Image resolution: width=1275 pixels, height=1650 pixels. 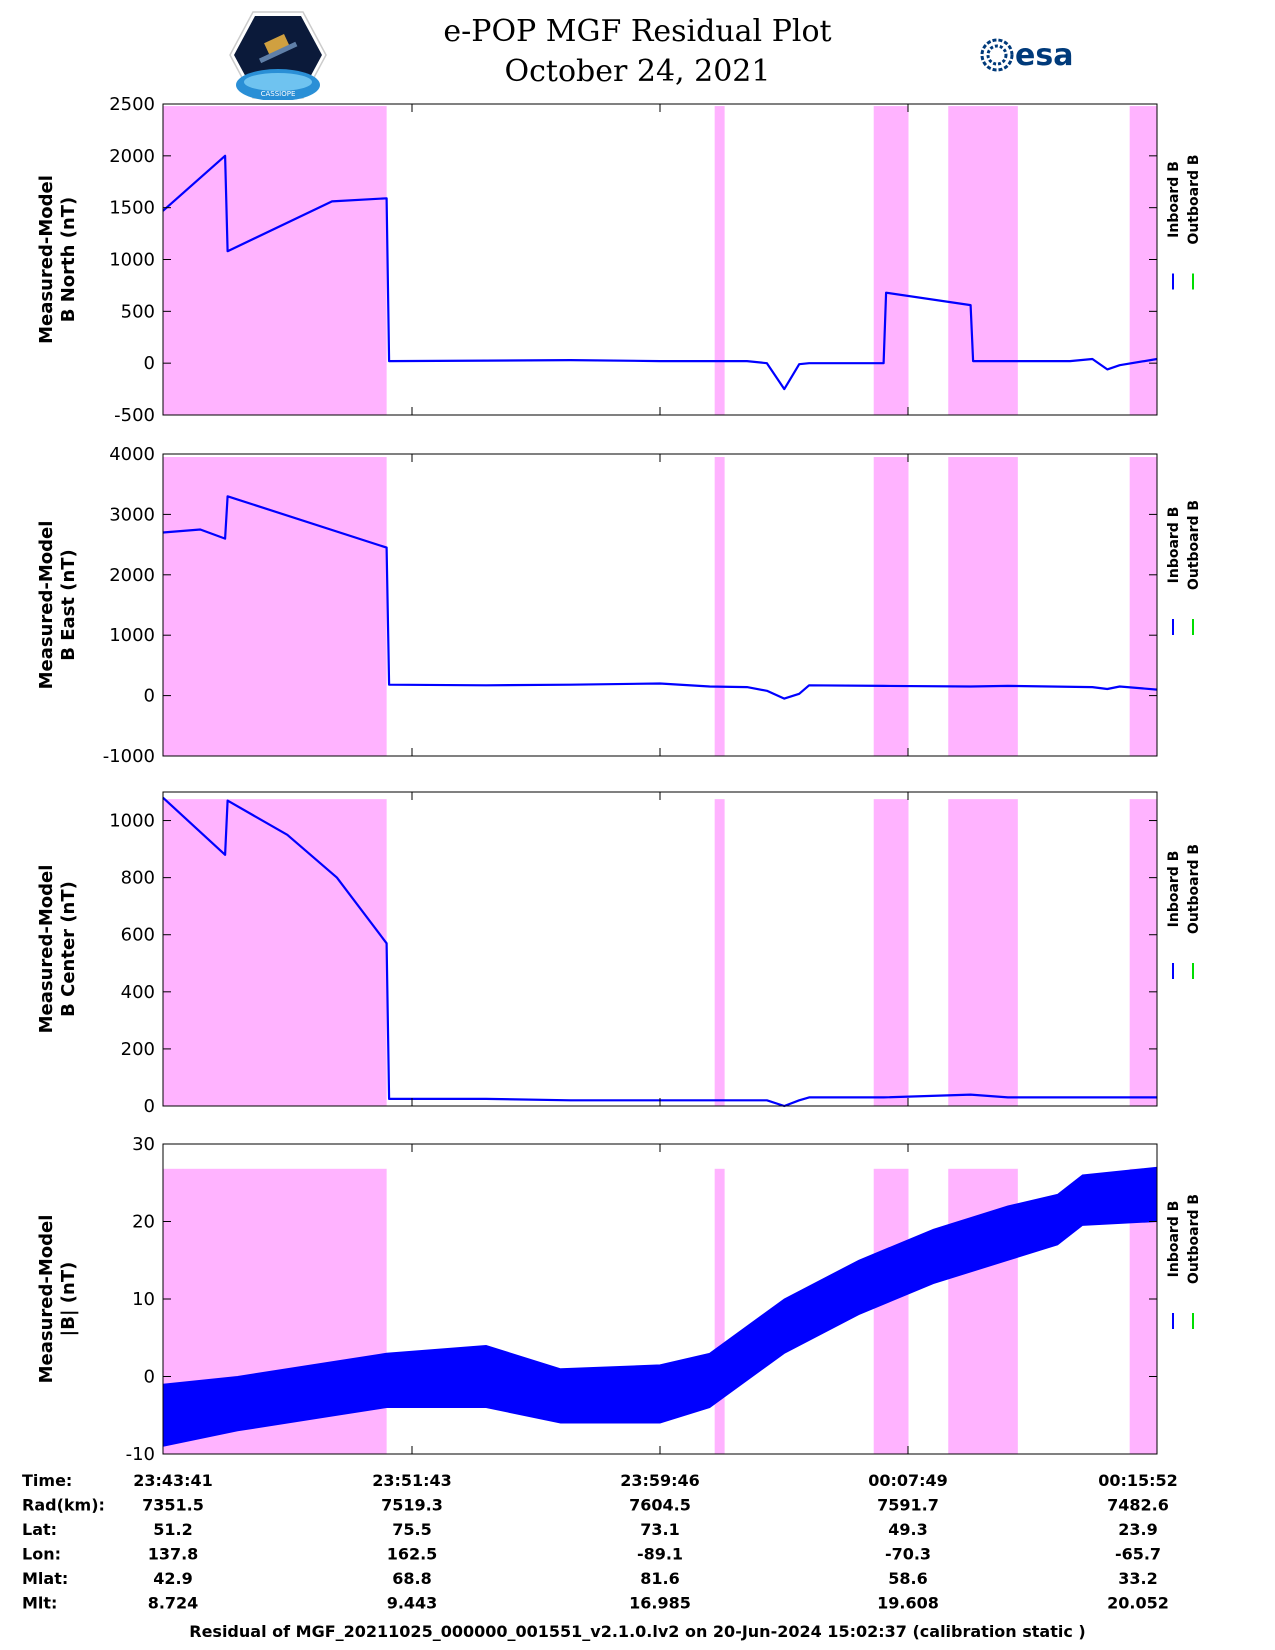 I want to click on info-cell: 51.2, so click(x=172, y=1529).